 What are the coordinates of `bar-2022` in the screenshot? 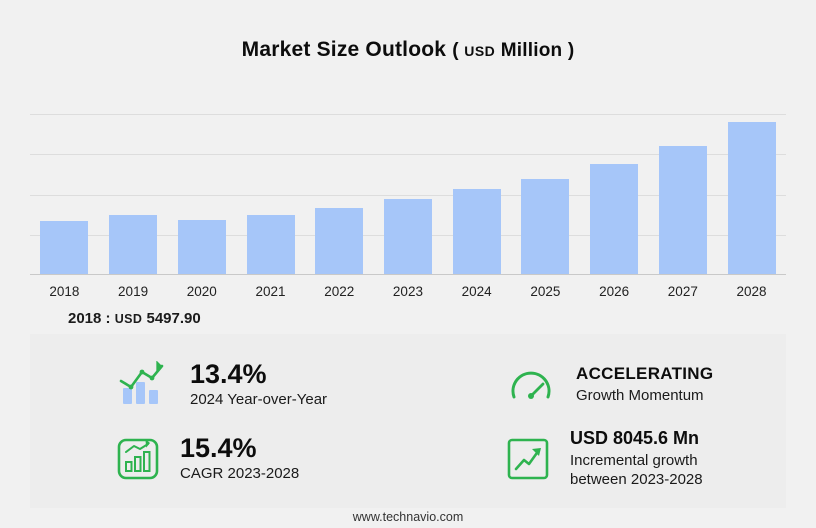 It's located at (339, 240).